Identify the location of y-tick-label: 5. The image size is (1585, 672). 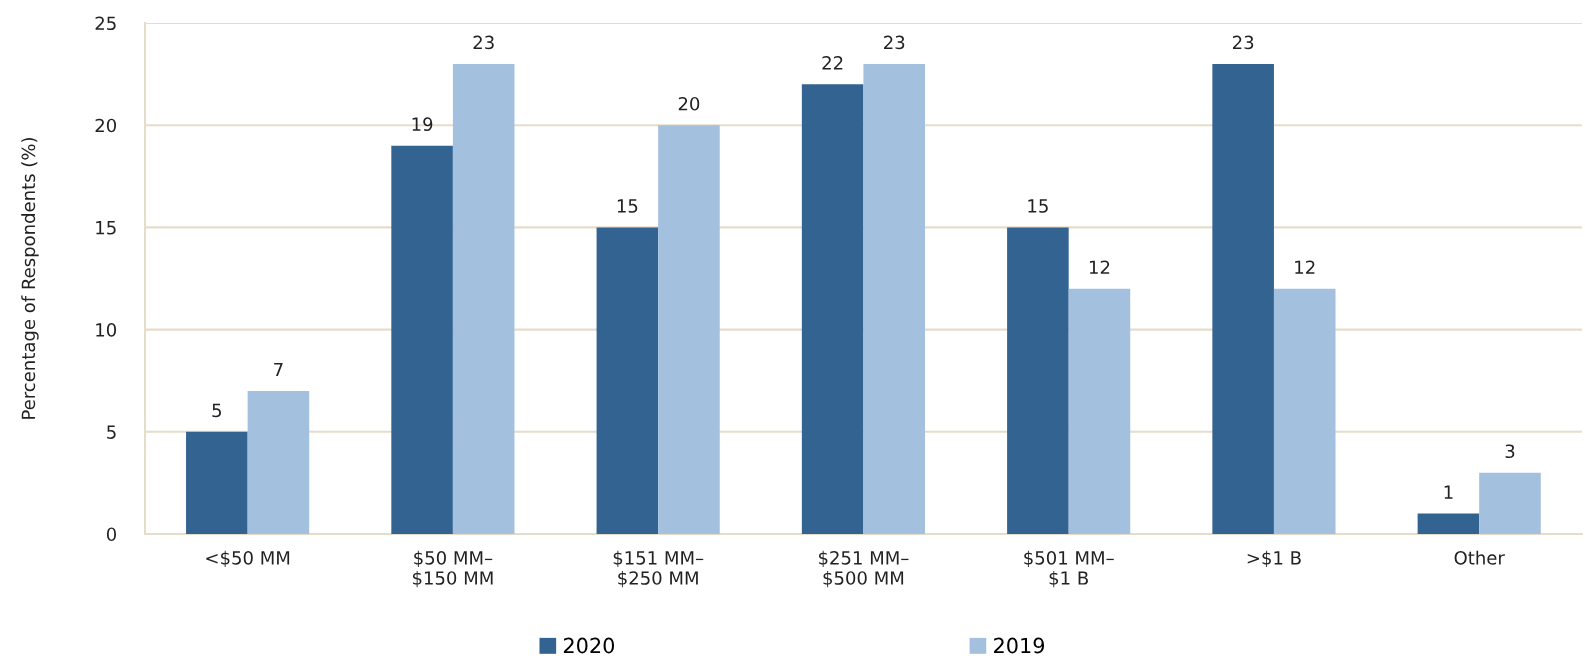
(111, 432).